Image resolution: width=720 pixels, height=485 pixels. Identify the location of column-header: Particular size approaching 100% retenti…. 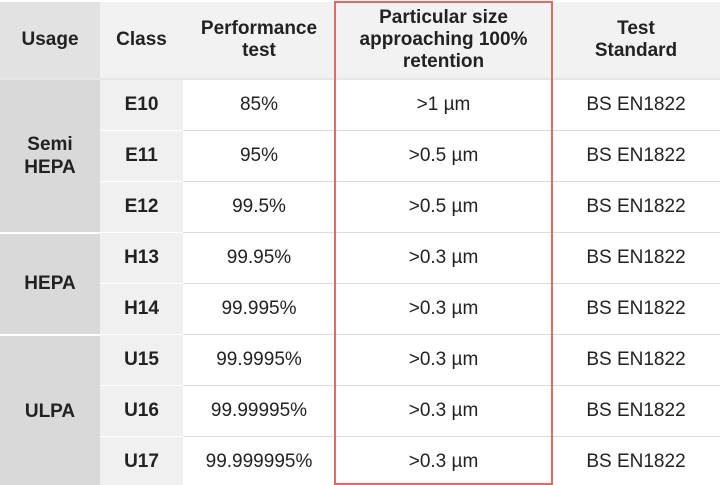
(443, 41).